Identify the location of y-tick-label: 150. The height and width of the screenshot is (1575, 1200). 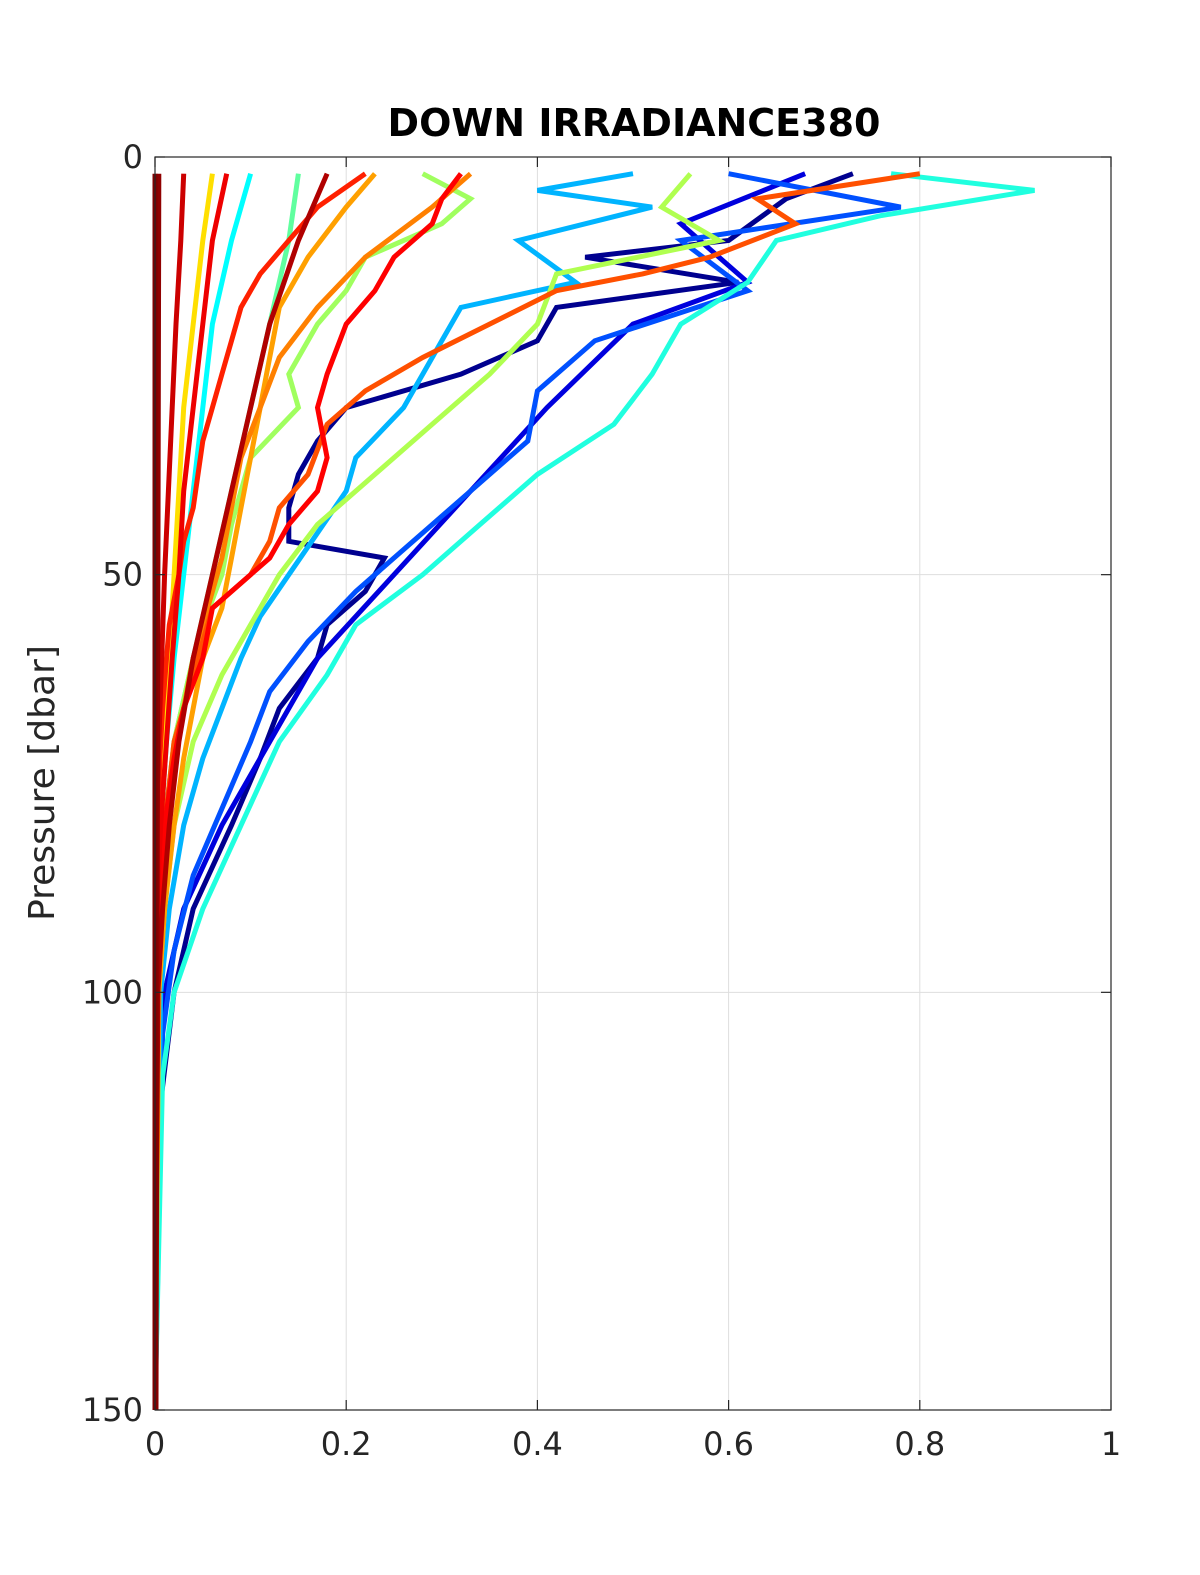
(112, 1410).